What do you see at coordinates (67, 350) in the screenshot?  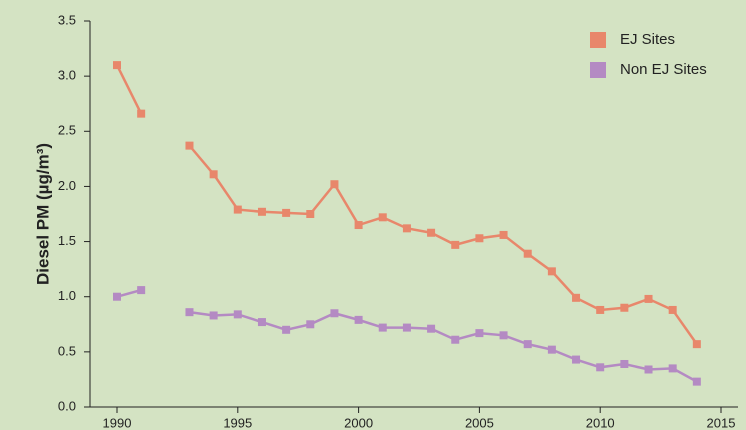 I see `y-tick-label: 0.5` at bounding box center [67, 350].